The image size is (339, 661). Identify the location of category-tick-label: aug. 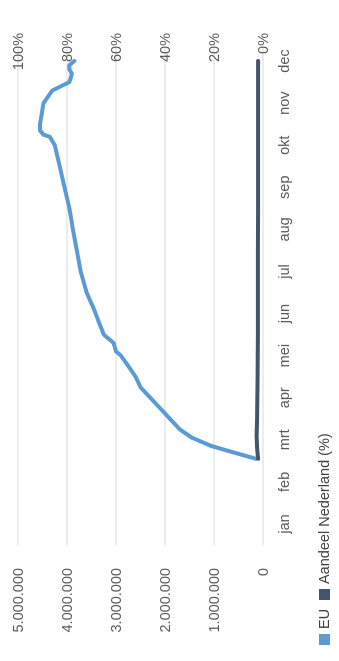
(285, 229).